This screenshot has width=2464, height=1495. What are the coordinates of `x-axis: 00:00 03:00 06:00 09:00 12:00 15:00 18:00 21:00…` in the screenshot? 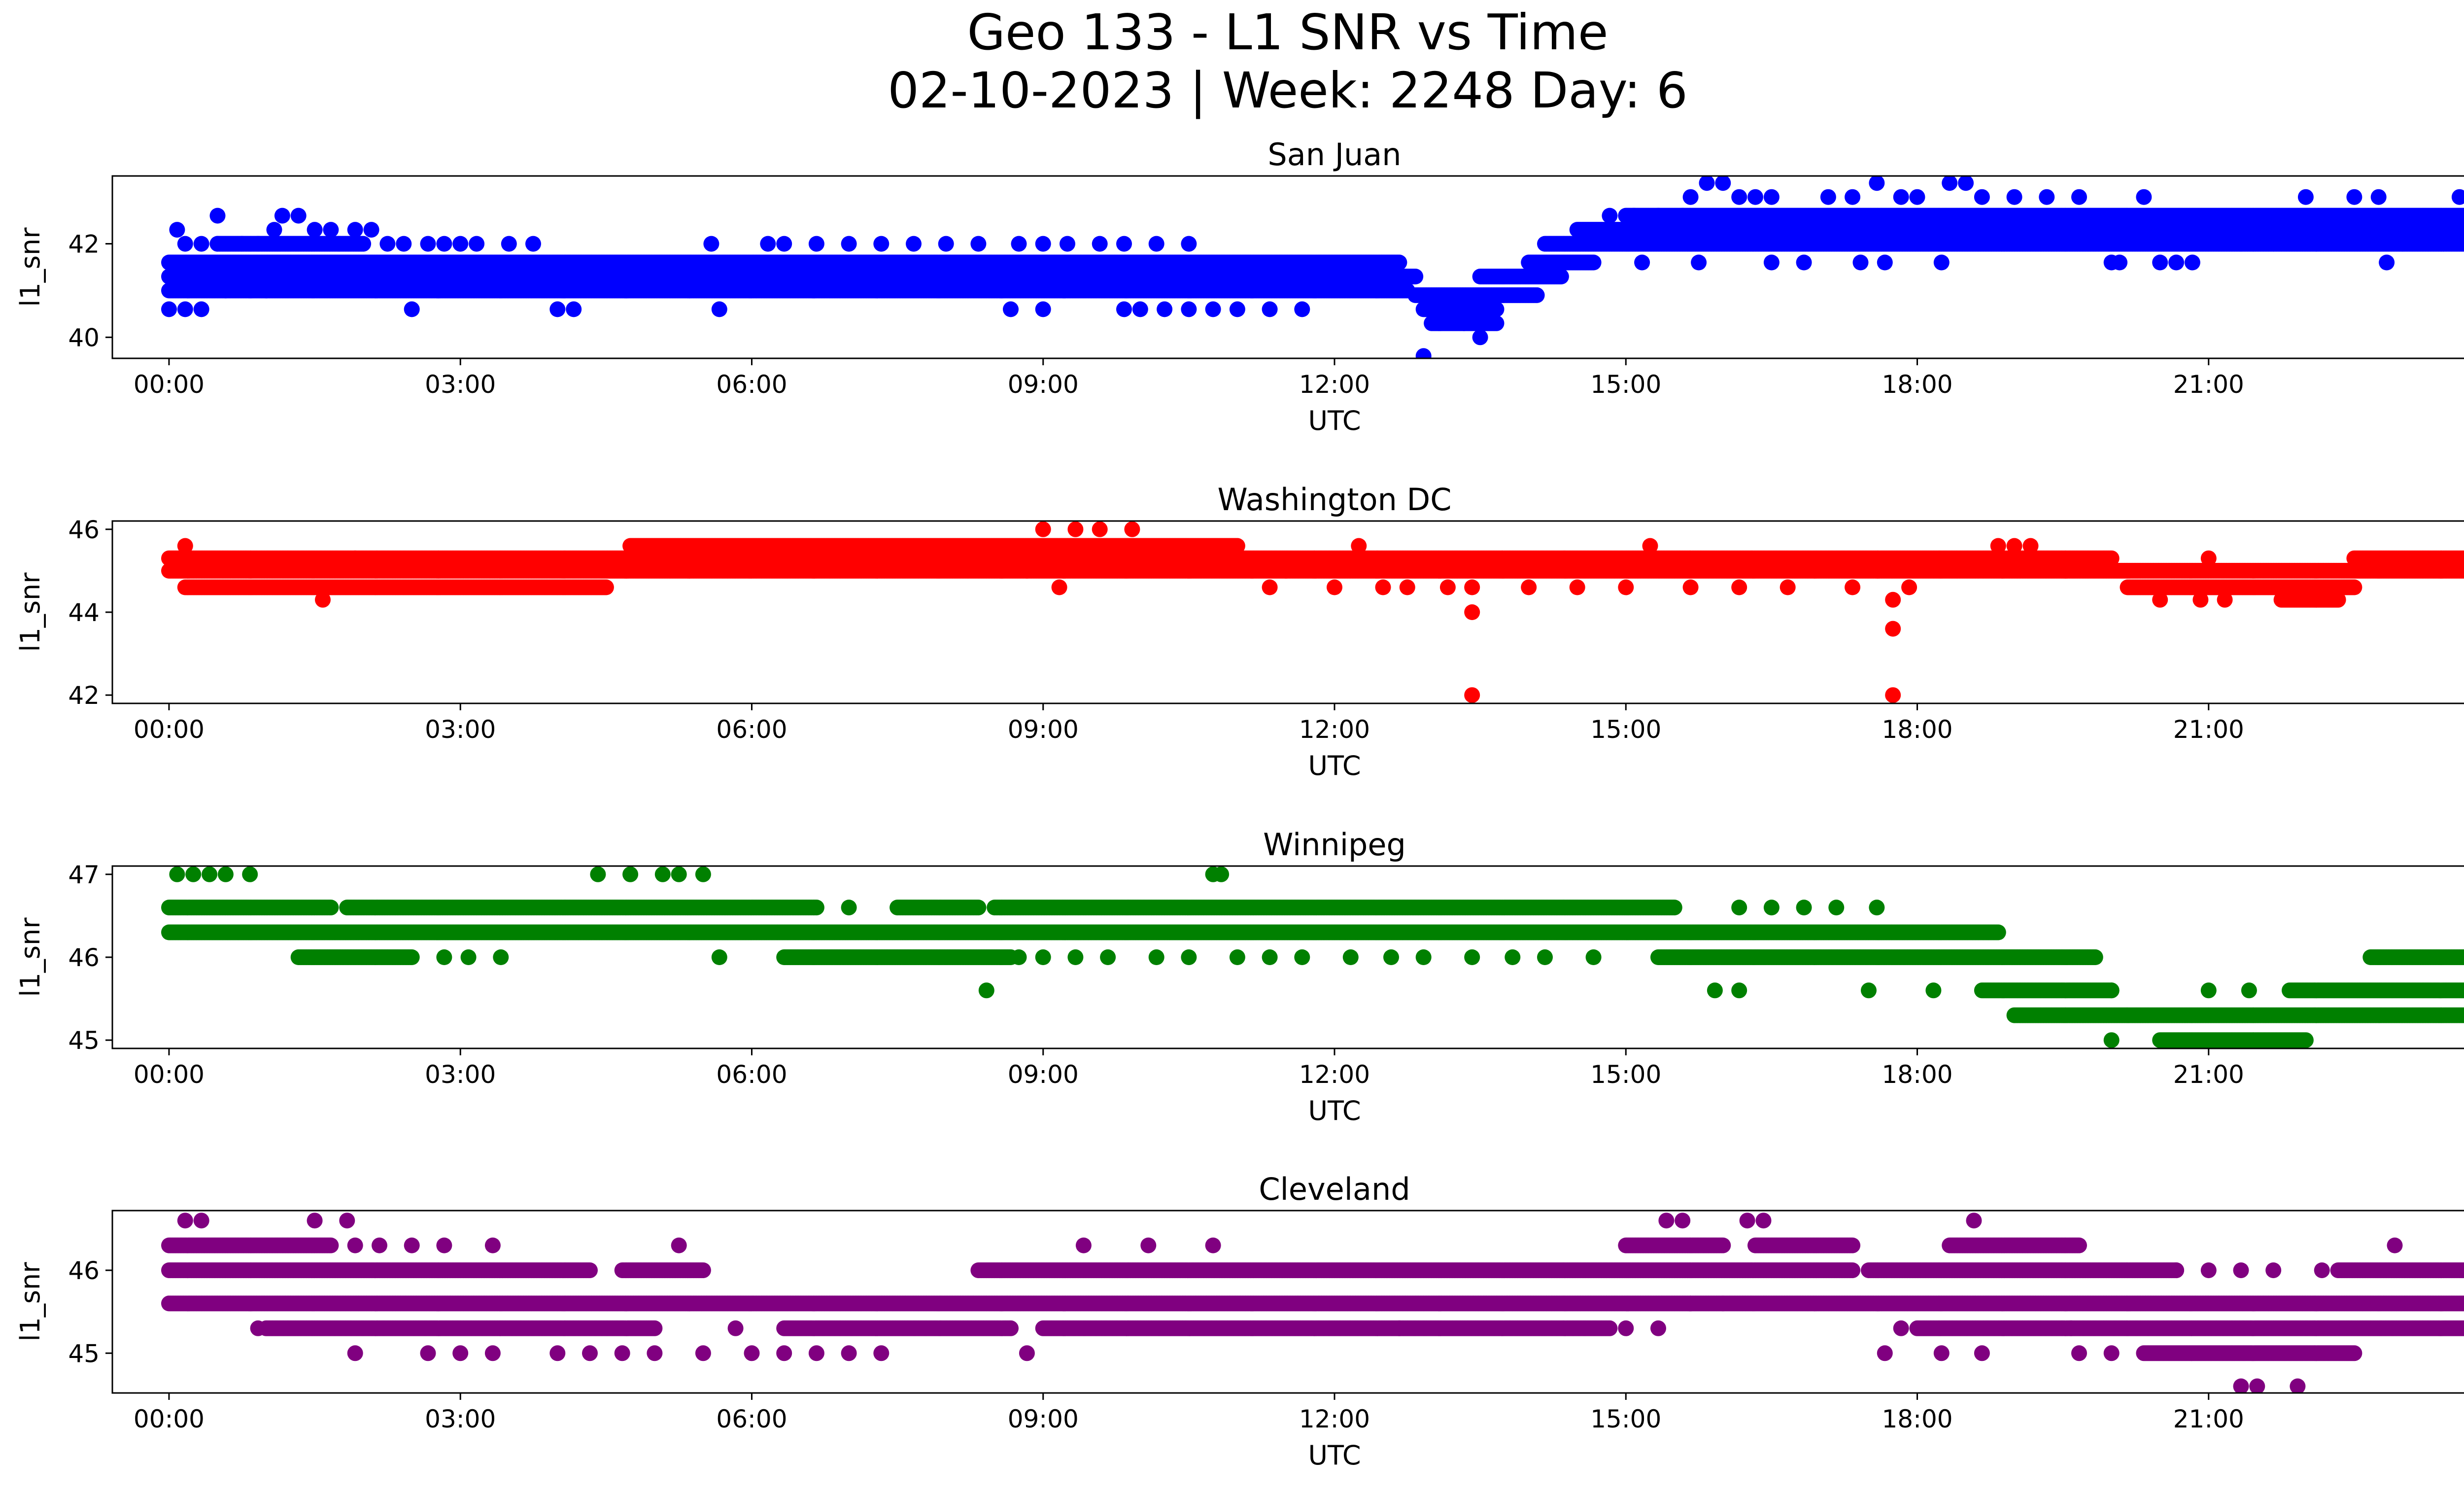 It's located at (1189, 378).